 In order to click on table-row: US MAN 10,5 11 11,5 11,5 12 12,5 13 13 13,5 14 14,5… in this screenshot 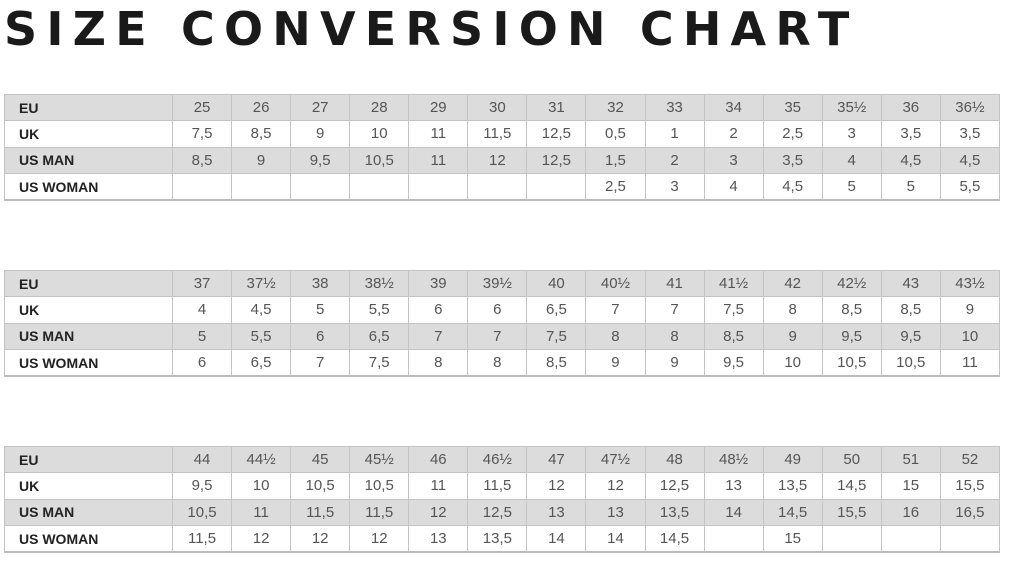, I will do `click(502, 512)`.